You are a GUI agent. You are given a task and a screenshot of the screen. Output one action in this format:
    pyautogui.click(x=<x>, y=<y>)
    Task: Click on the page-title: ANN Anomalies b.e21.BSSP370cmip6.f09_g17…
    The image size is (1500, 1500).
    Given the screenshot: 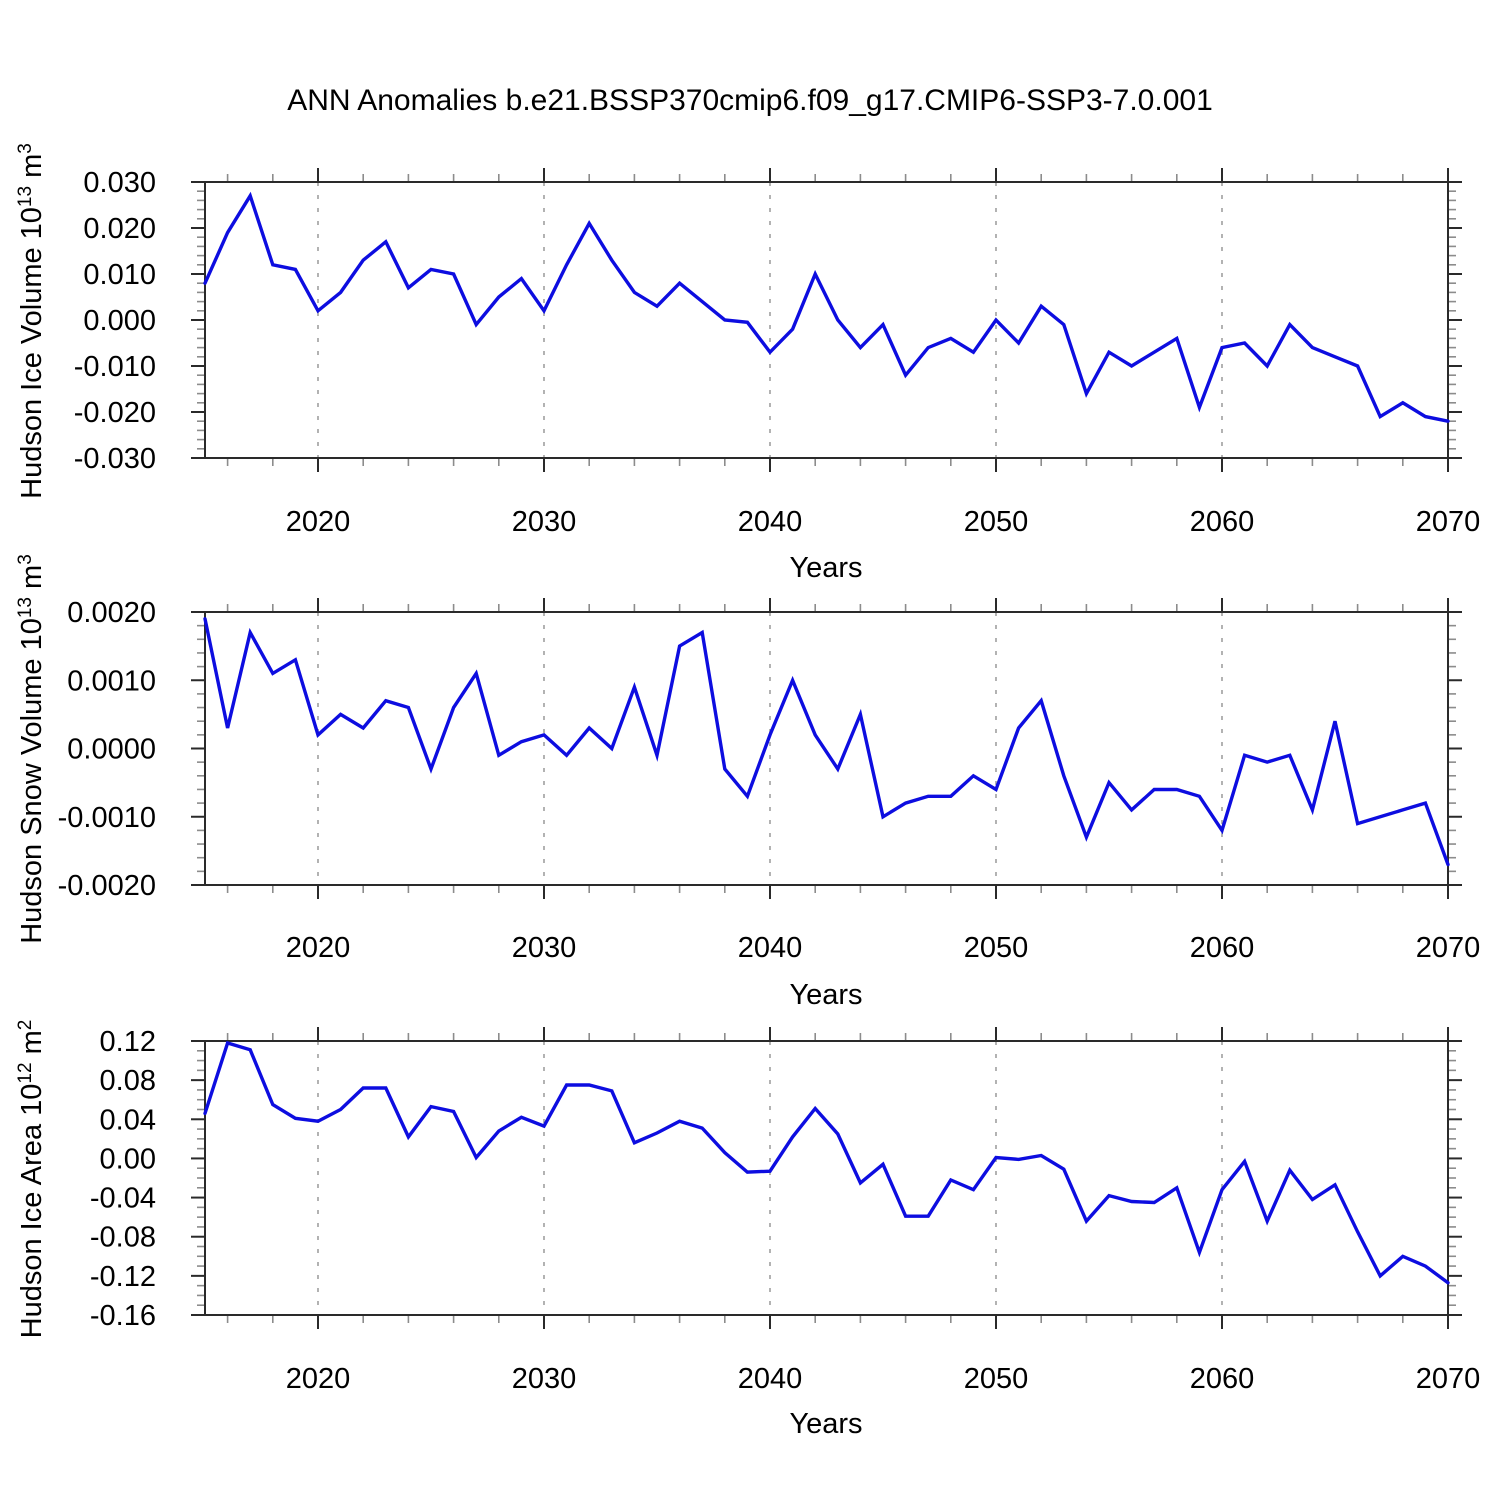 What is the action you would take?
    pyautogui.click(x=750, y=100)
    